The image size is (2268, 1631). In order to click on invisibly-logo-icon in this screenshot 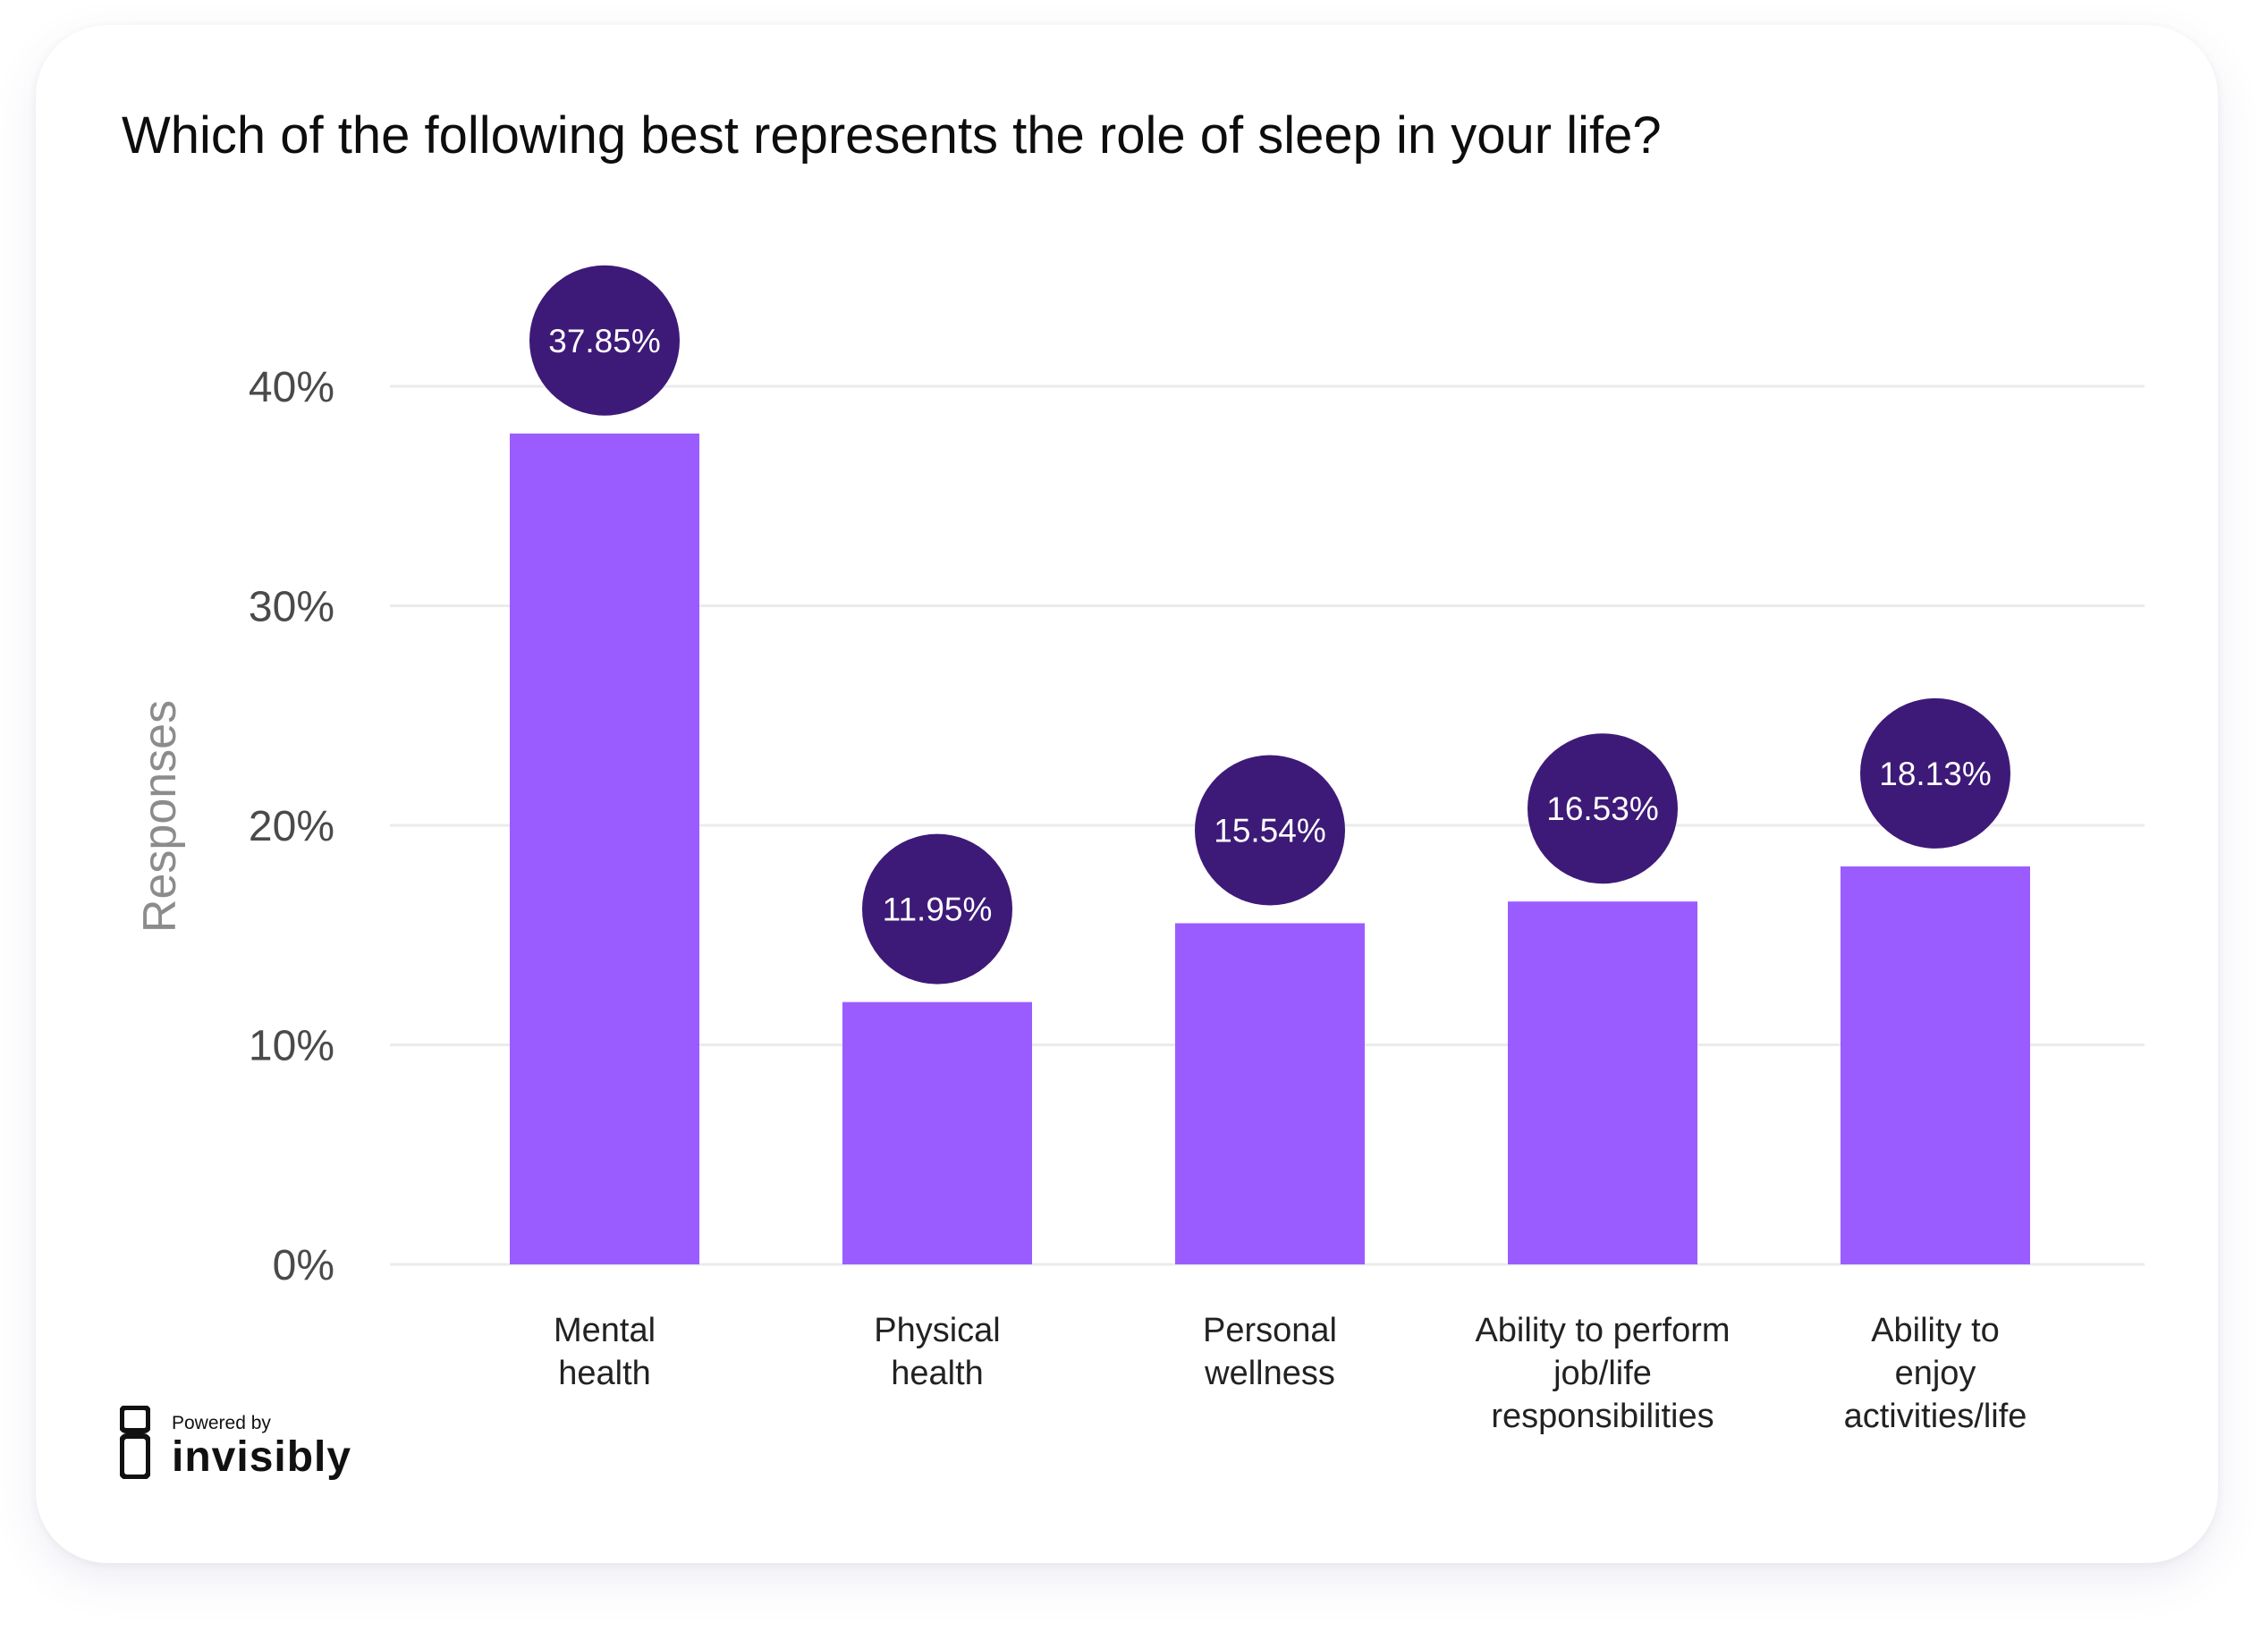, I will do `click(135, 1442)`.